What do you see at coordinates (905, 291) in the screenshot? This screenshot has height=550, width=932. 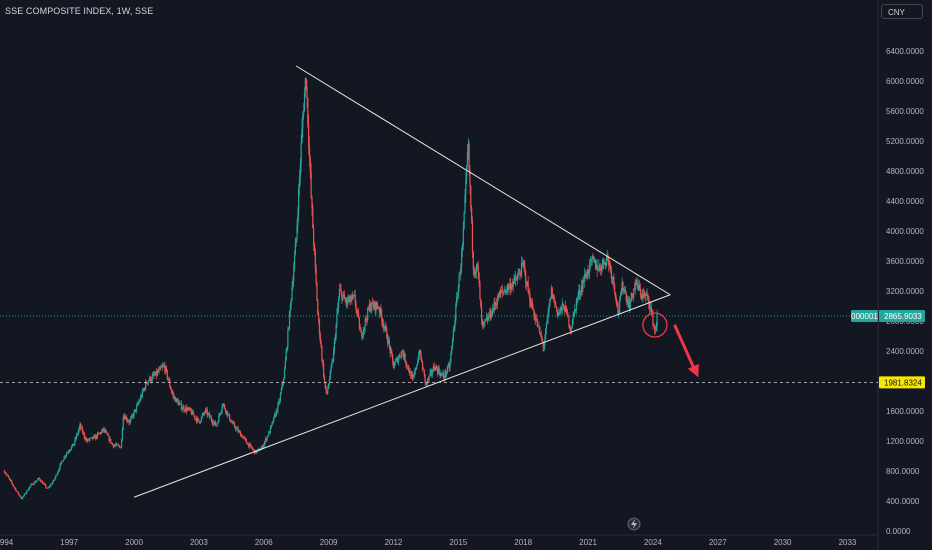 I see `y-tick-label: 3200.0000` at bounding box center [905, 291].